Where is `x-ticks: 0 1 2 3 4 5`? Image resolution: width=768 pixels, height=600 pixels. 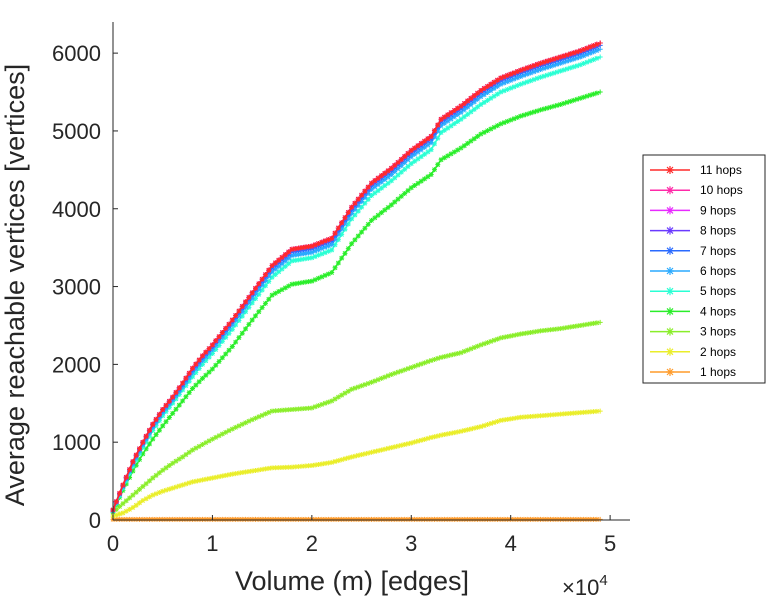
x-ticks: 0 1 2 3 4 5 is located at coordinates (361, 535).